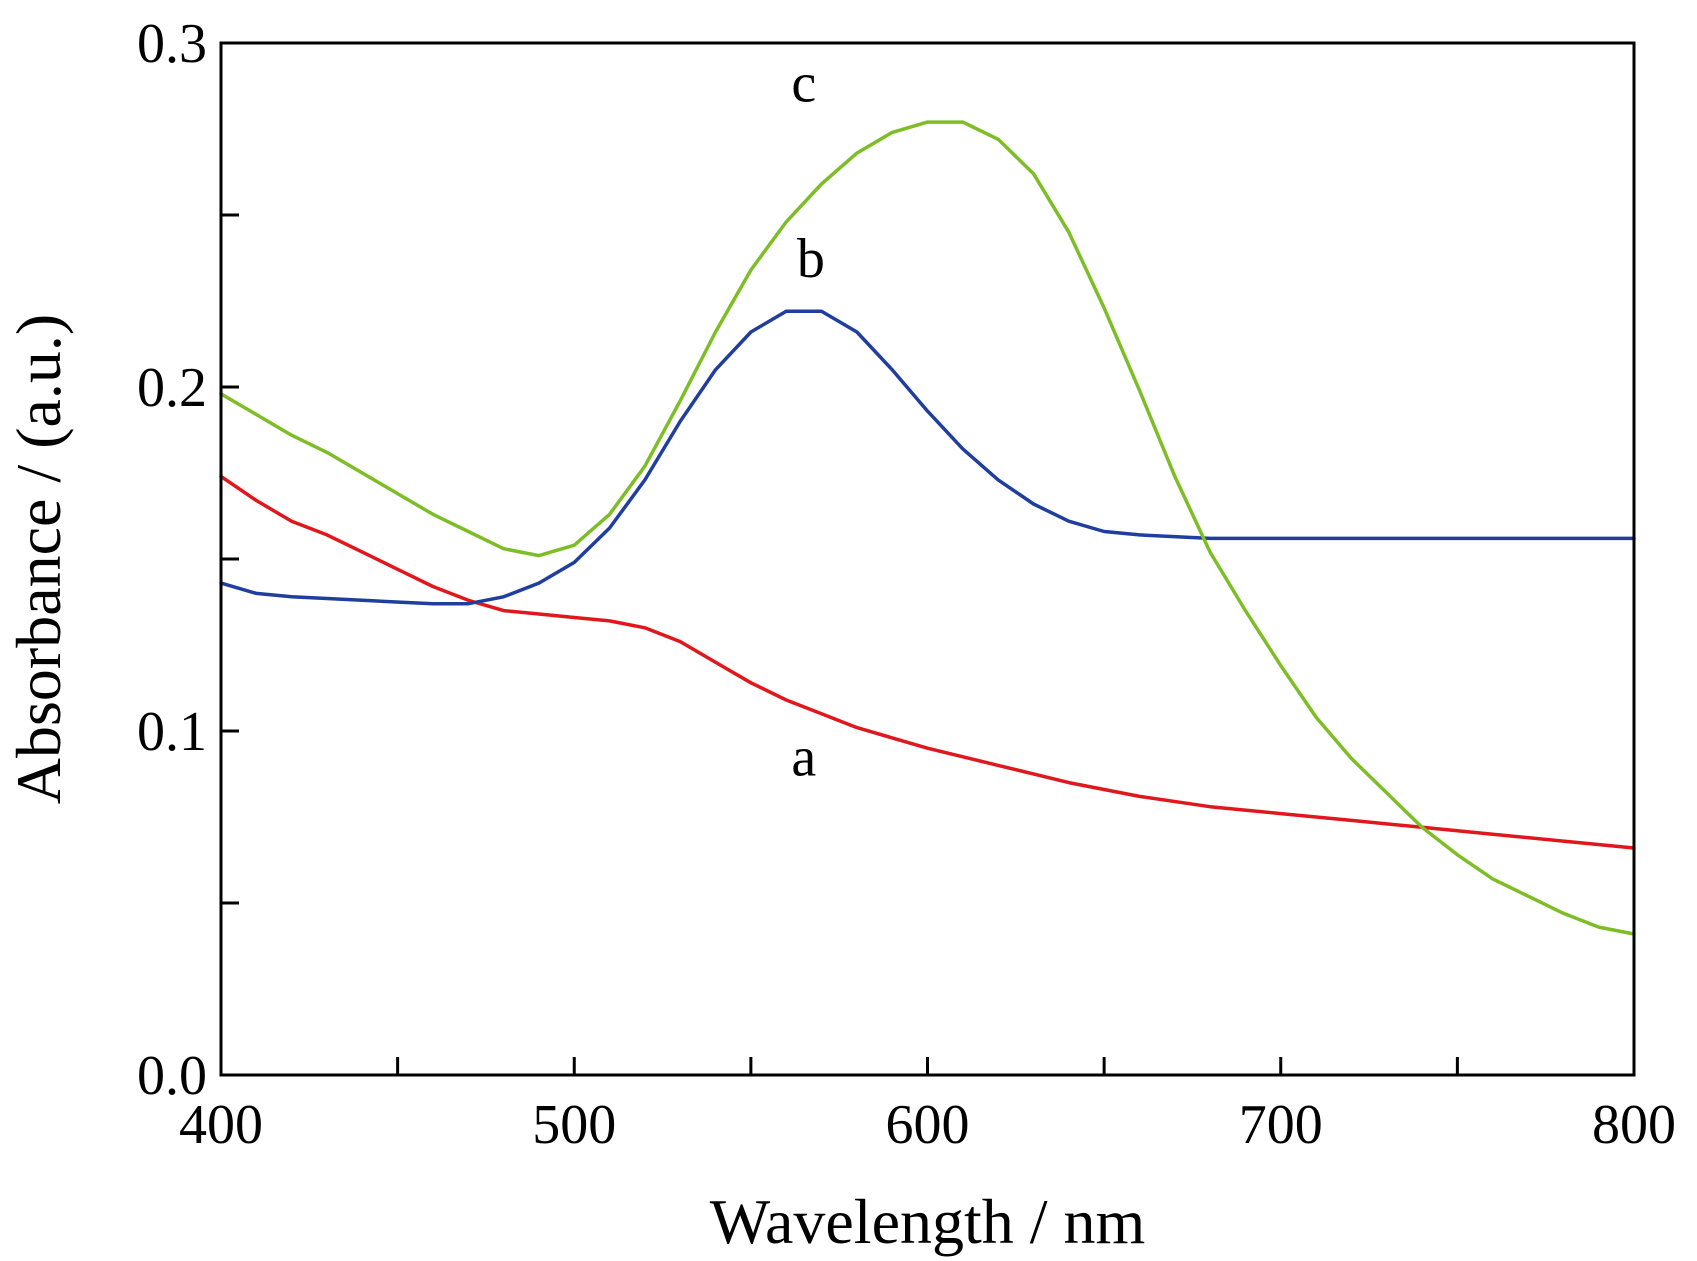 The width and height of the screenshot is (1697, 1261). What do you see at coordinates (928, 1125) in the screenshot?
I see `x-tick-label: 600` at bounding box center [928, 1125].